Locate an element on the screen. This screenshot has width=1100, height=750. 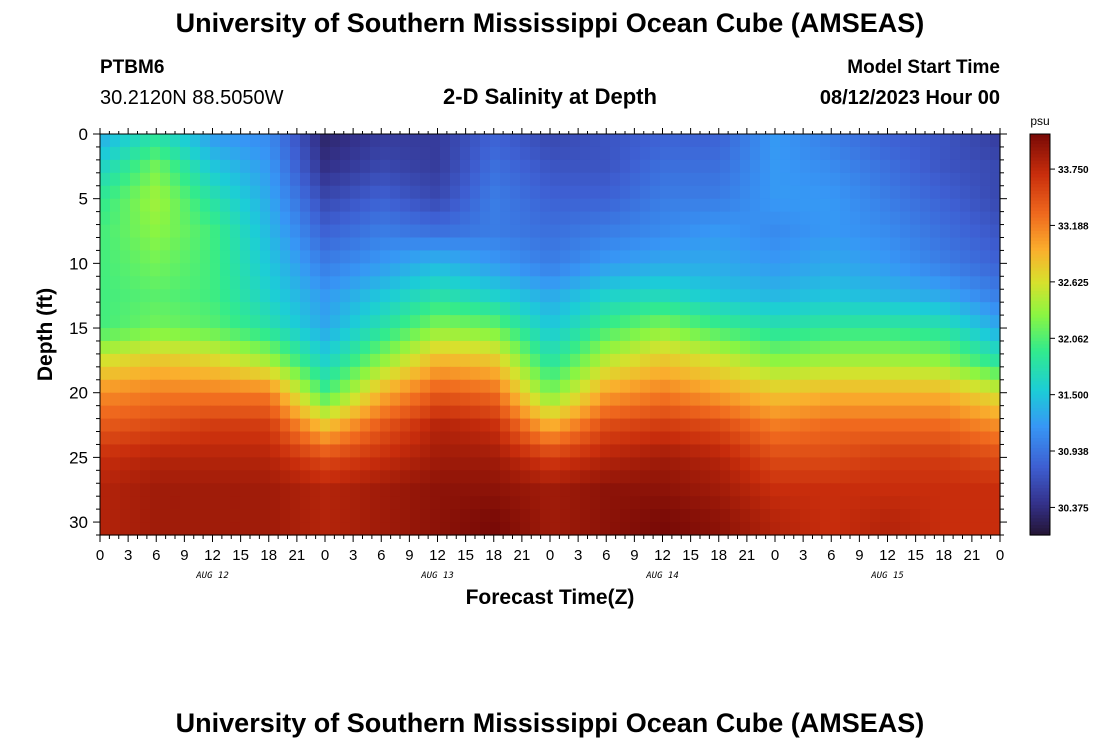
x-tick-label: 3 is located at coordinates (128, 555).